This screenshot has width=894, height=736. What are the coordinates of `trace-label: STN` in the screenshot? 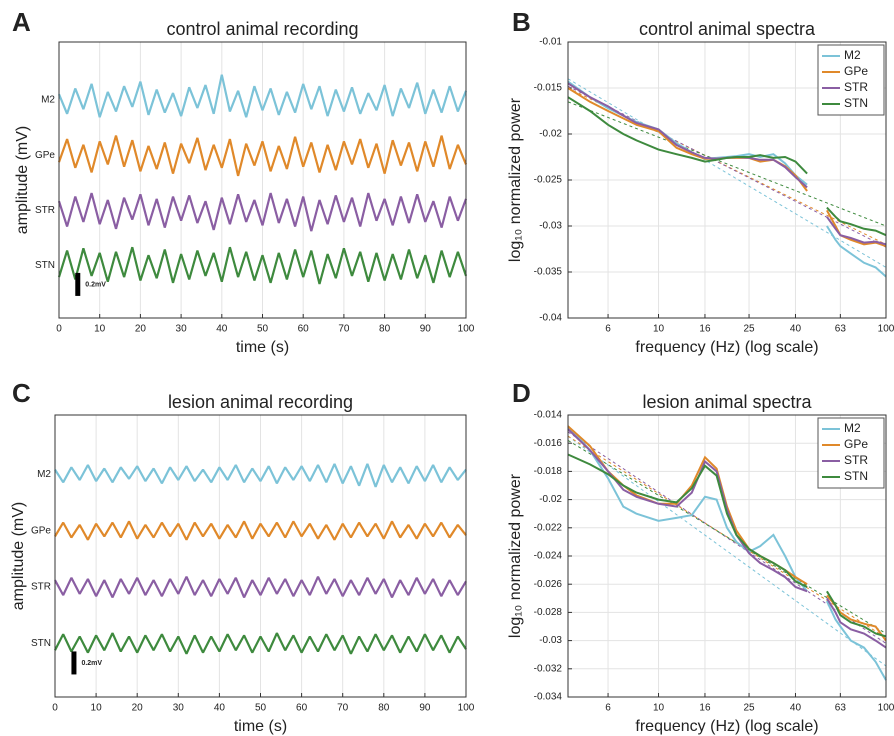 It's located at (45, 265).